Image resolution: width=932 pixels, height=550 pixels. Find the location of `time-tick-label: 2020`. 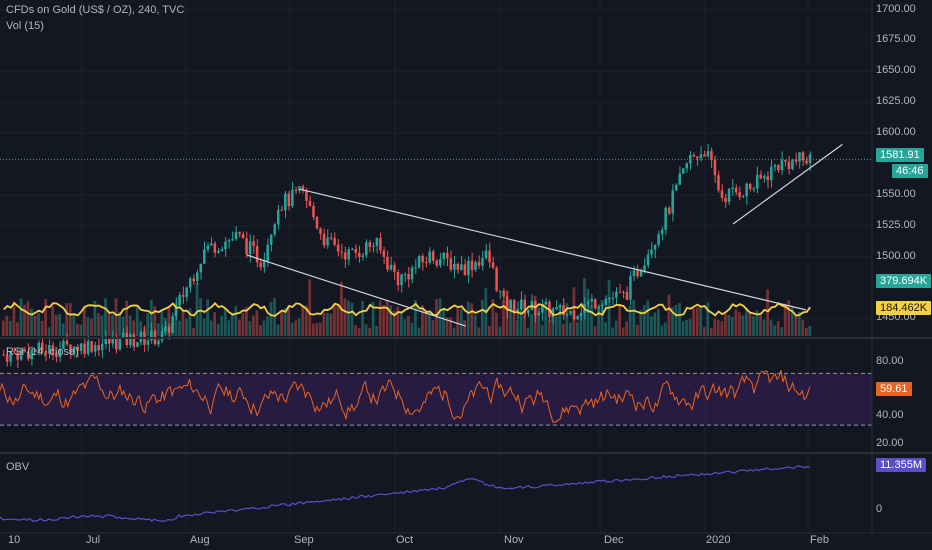

time-tick-label: 2020 is located at coordinates (718, 540).